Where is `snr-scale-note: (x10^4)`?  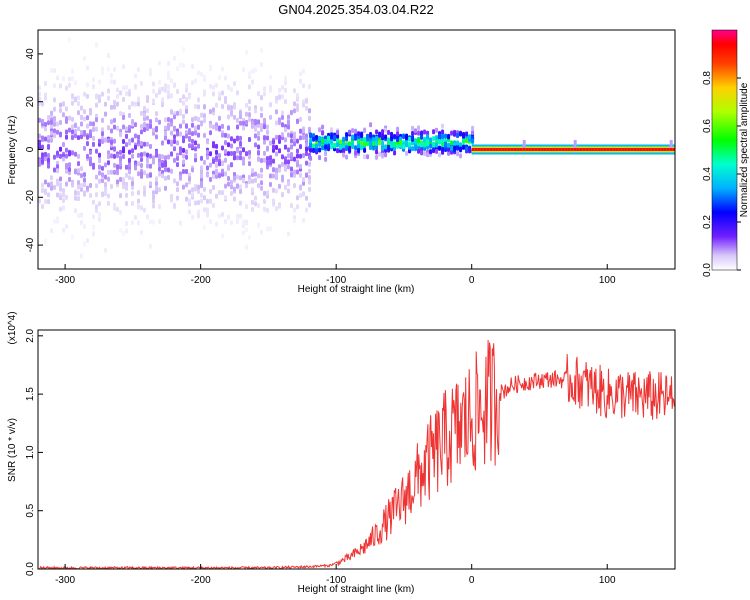 snr-scale-note: (x10^4) is located at coordinates (12, 327).